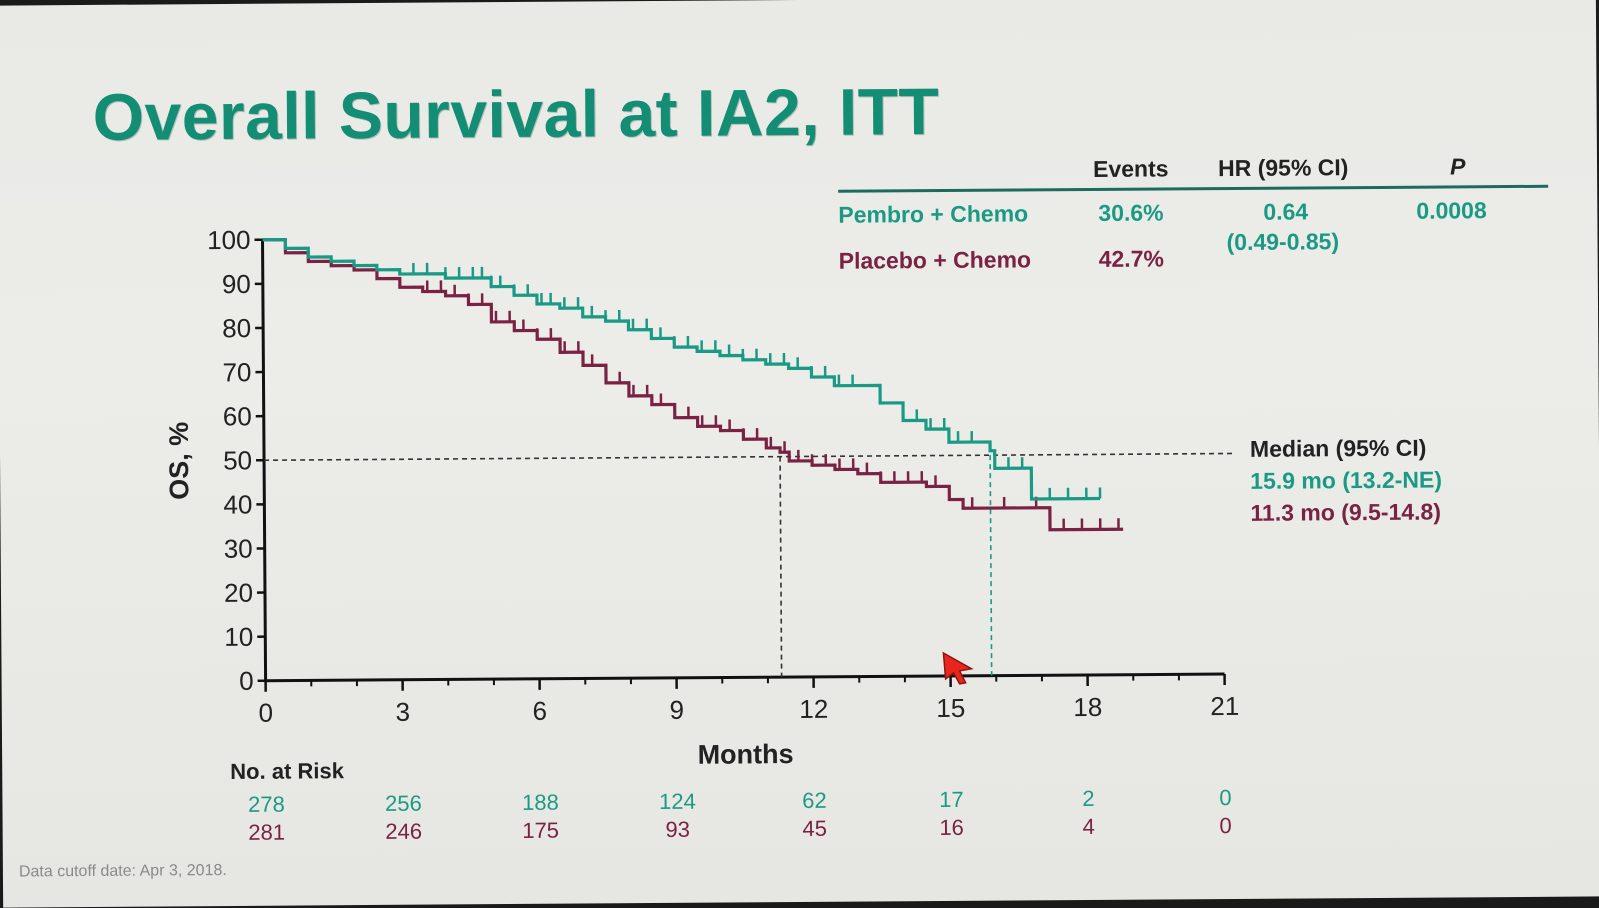  What do you see at coordinates (179, 461) in the screenshot?
I see `y-axis-label: OS, %` at bounding box center [179, 461].